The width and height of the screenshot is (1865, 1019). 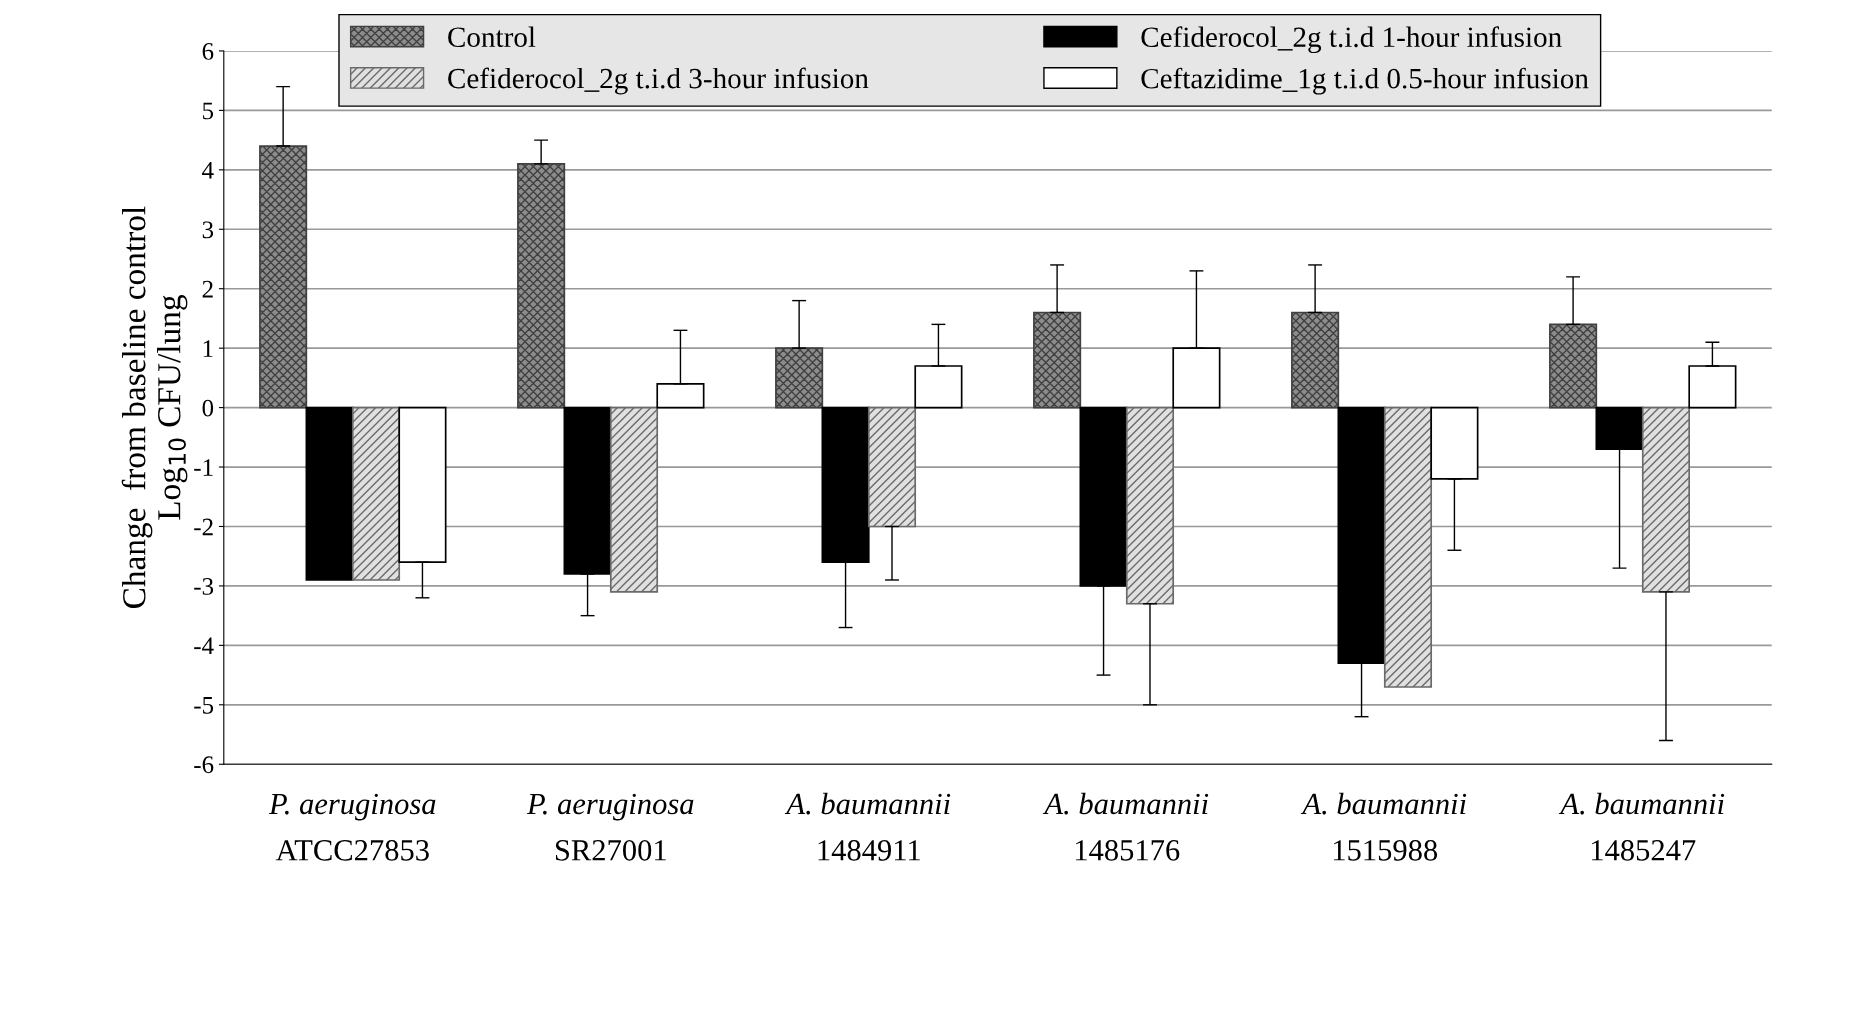 I want to click on x-tick-label: A. baumannii 1485247, so click(x=1641, y=826).